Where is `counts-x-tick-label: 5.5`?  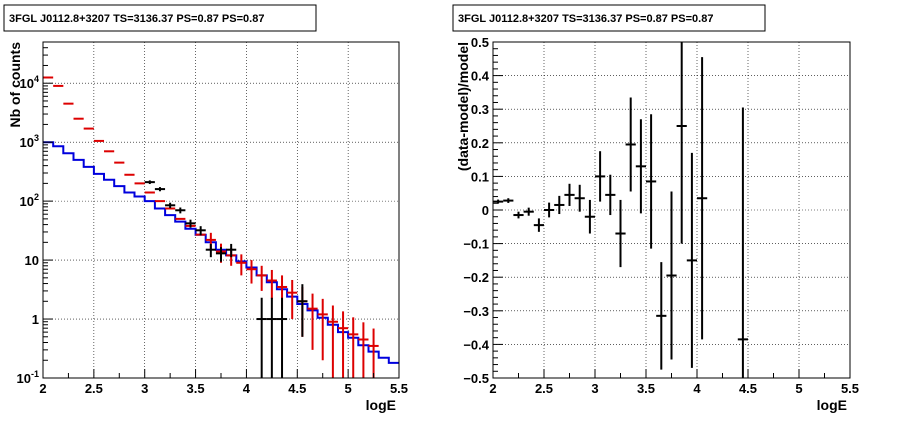 counts-x-tick-label: 5.5 is located at coordinates (399, 388).